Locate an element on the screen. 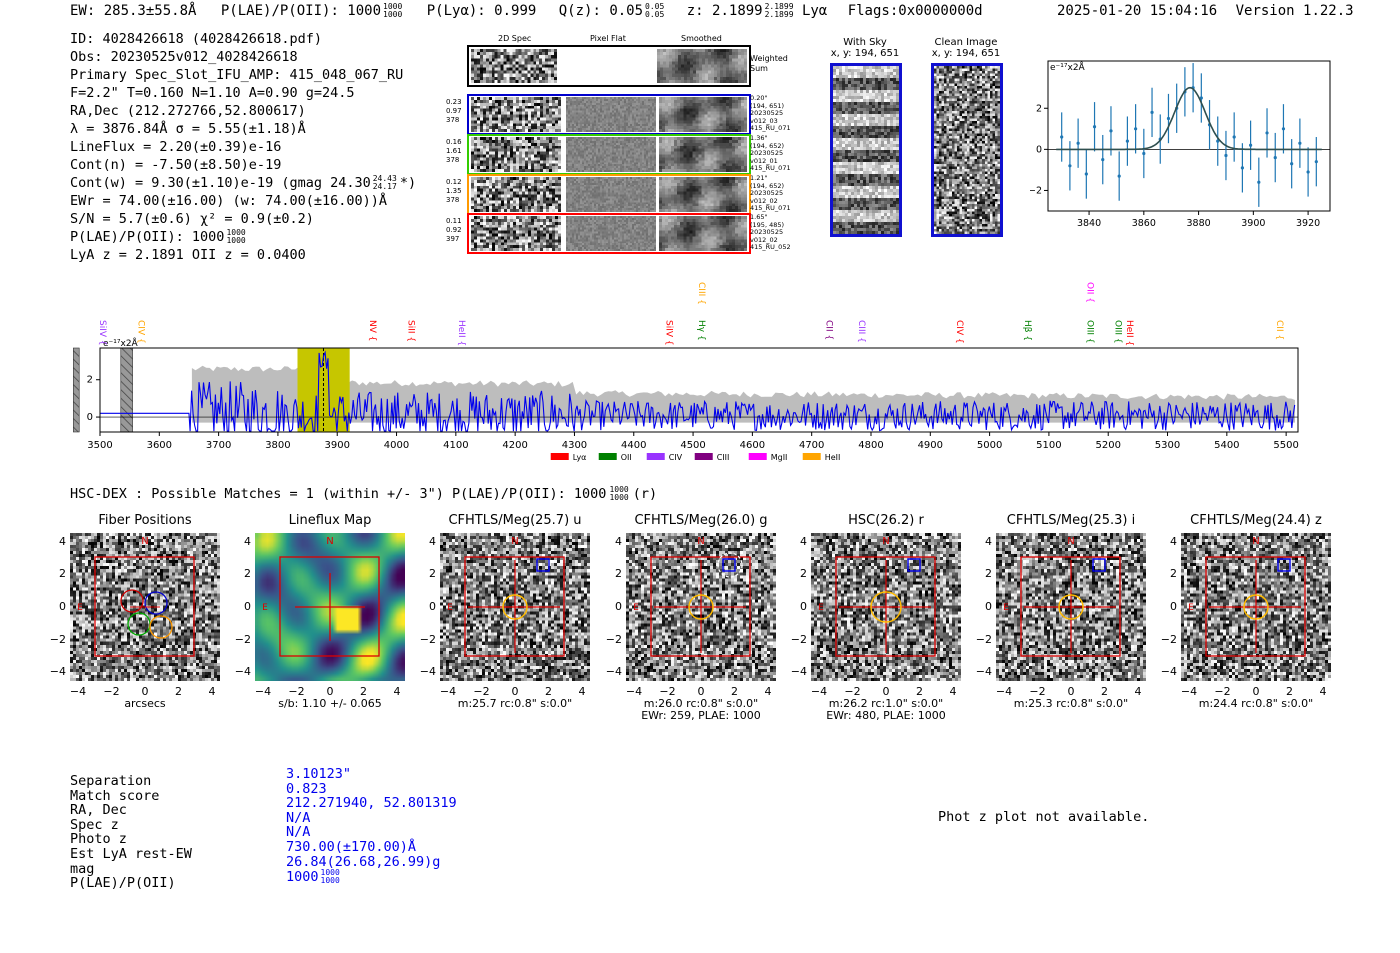 The image size is (1400, 953). emission-line-name: OII { is located at coordinates (1089, 292).